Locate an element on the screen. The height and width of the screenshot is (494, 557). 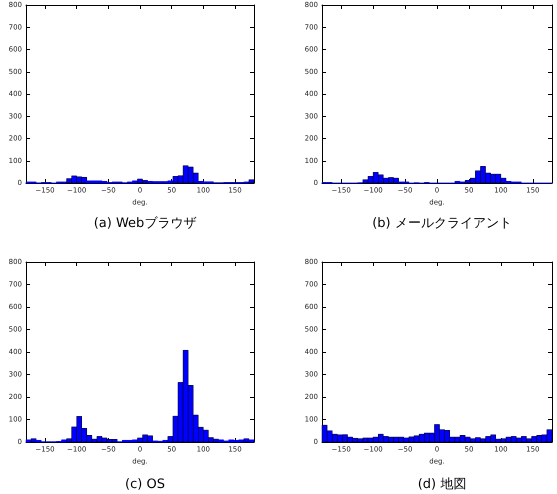
text: (c) OS is located at coordinates (145, 484).